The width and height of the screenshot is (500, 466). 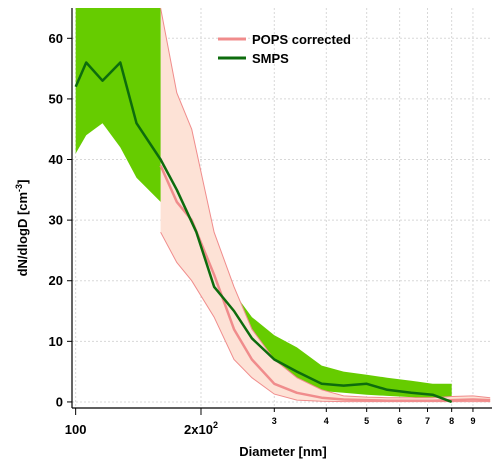 I want to click on x-minor-tick-label: 5, so click(x=366, y=421).